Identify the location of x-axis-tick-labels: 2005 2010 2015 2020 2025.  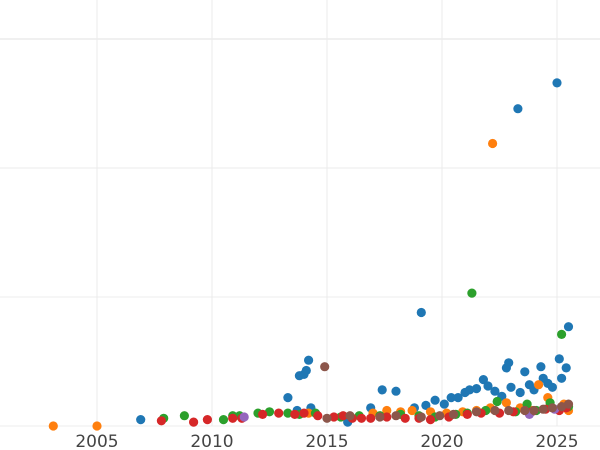
(326, 441).